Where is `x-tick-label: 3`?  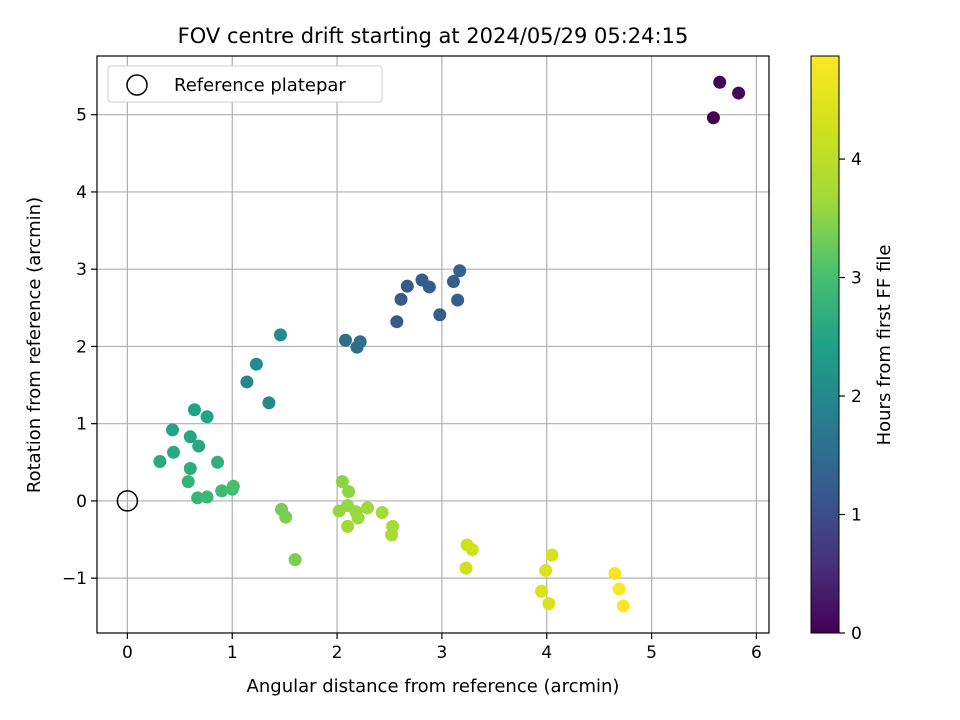 x-tick-label: 3 is located at coordinates (441, 653).